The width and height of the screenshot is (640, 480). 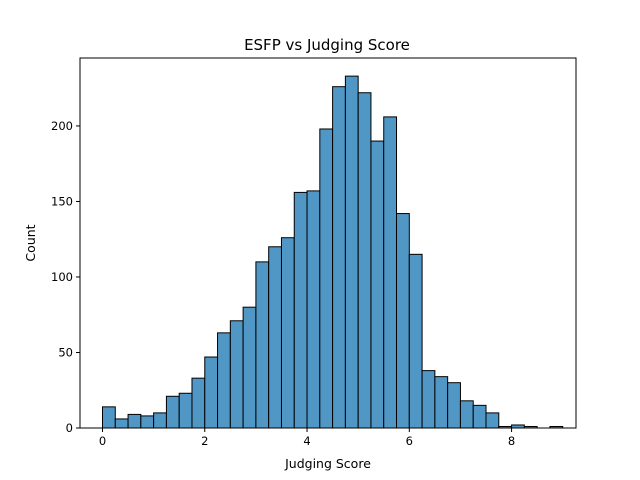 What do you see at coordinates (30, 242) in the screenshot?
I see `y-axis-label: Count` at bounding box center [30, 242].